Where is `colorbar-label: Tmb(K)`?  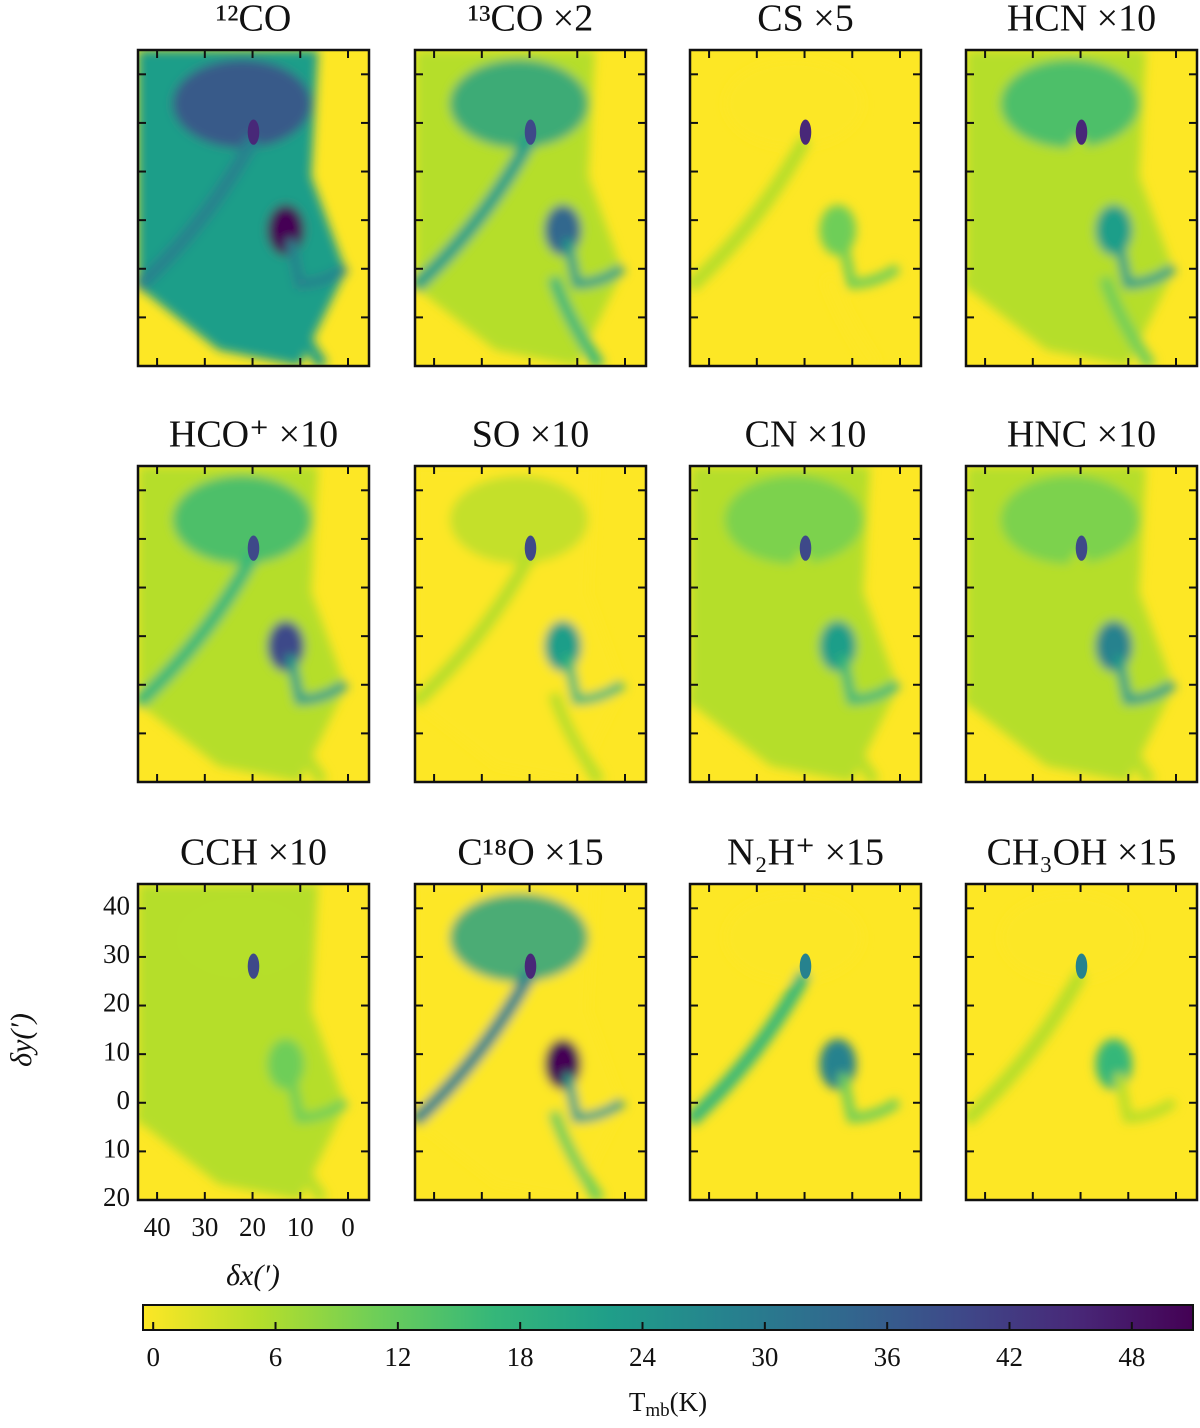
colorbar-label: Tmb(K) is located at coordinates (668, 1404).